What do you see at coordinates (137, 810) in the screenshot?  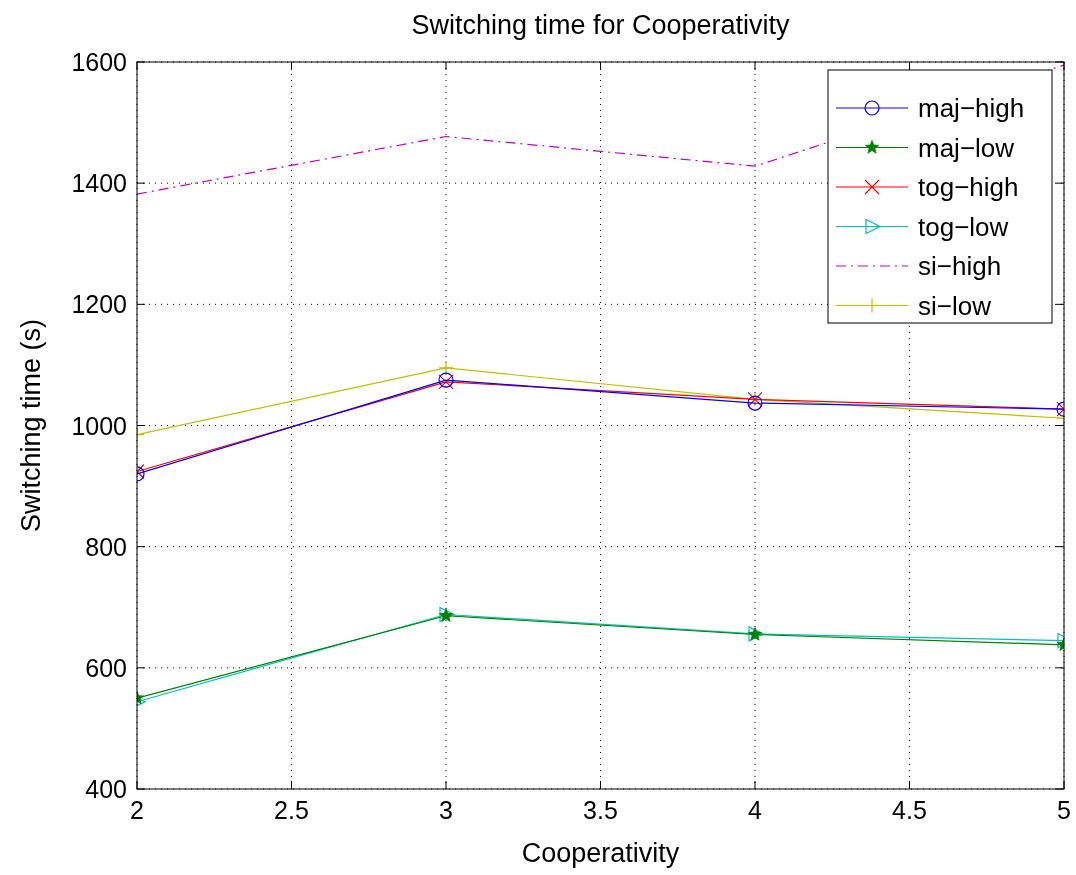 I see `x-tick-label: 2` at bounding box center [137, 810].